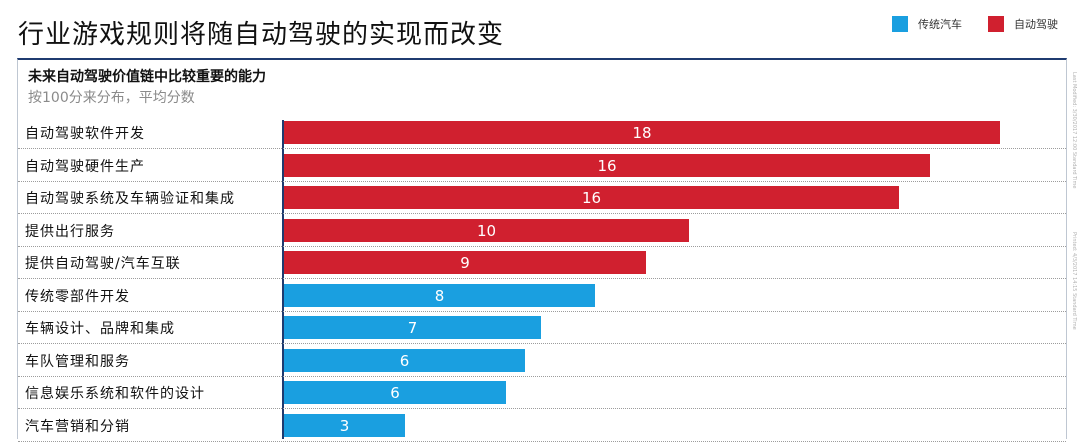  I want to click on chart-title: 行业游戏规则将随自动驾驶的实现而改变, so click(261, 35).